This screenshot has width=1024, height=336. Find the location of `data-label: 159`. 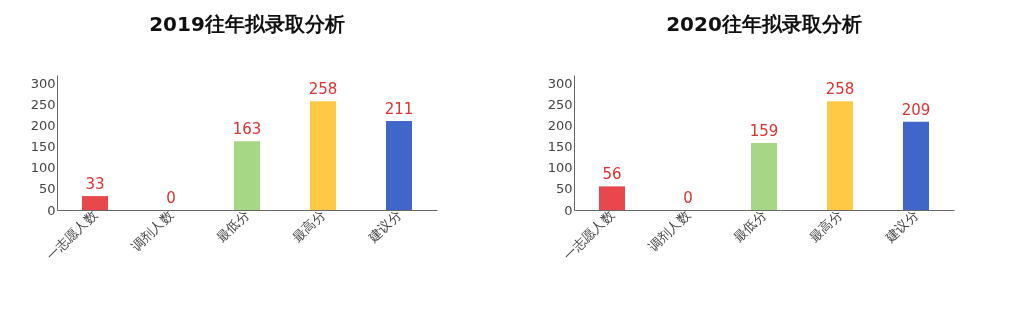

data-label: 159 is located at coordinates (764, 130).